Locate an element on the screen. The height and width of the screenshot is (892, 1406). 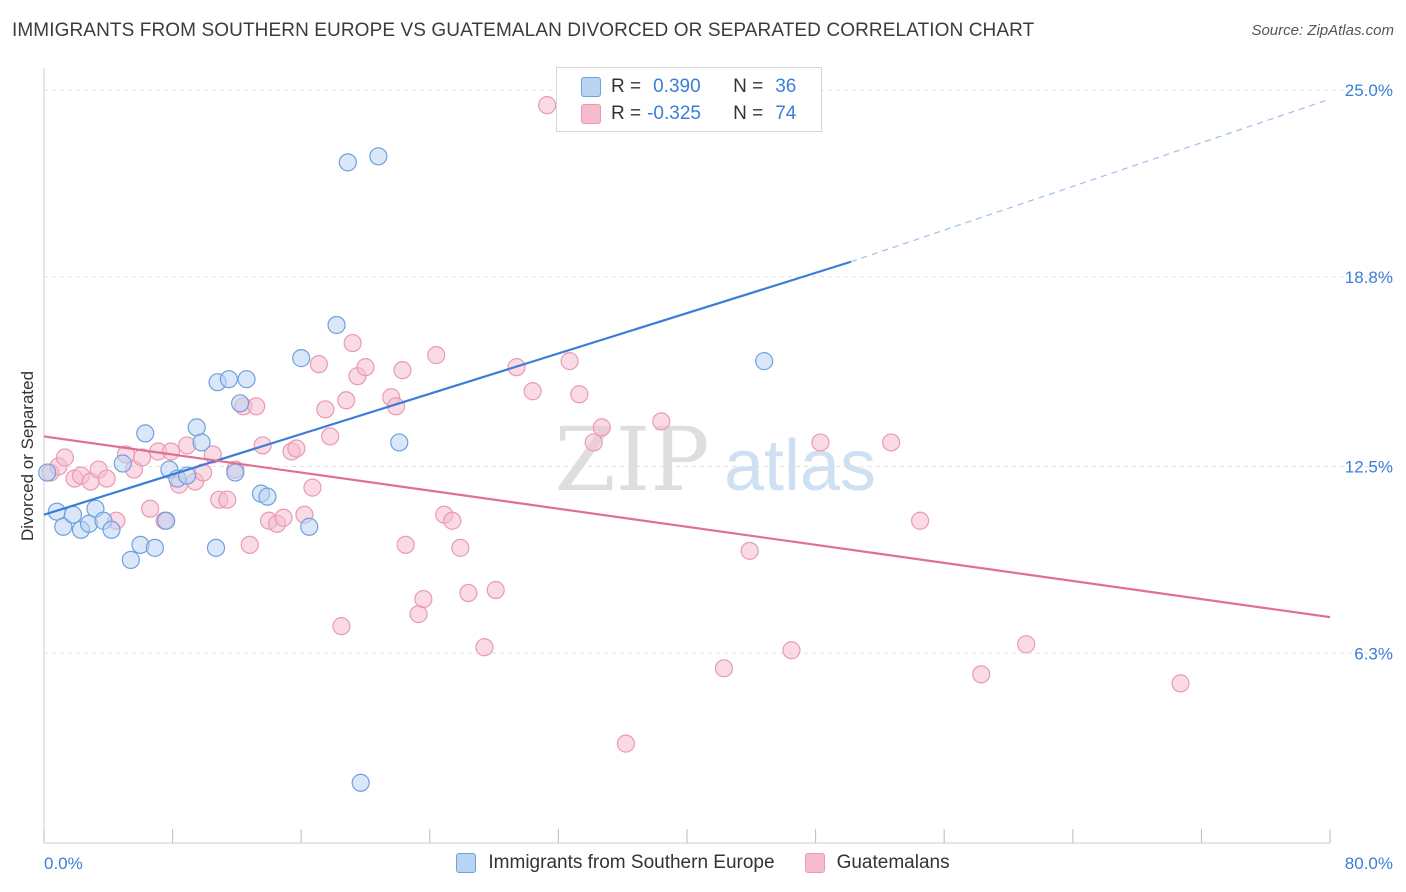
x-tick-label: 0.0% is located at coordinates (63, 863).